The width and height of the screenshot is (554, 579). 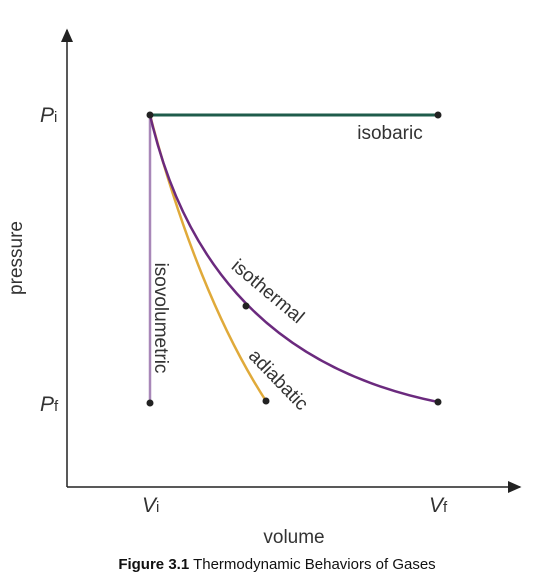 What do you see at coordinates (49, 404) in the screenshot?
I see `p-final: Pf` at bounding box center [49, 404].